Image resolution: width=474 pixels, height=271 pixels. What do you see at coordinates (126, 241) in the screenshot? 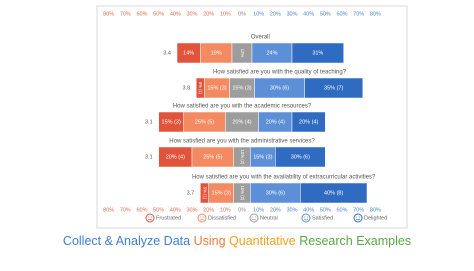
I see `caption-part: Collect & Analyze Data` at bounding box center [126, 241].